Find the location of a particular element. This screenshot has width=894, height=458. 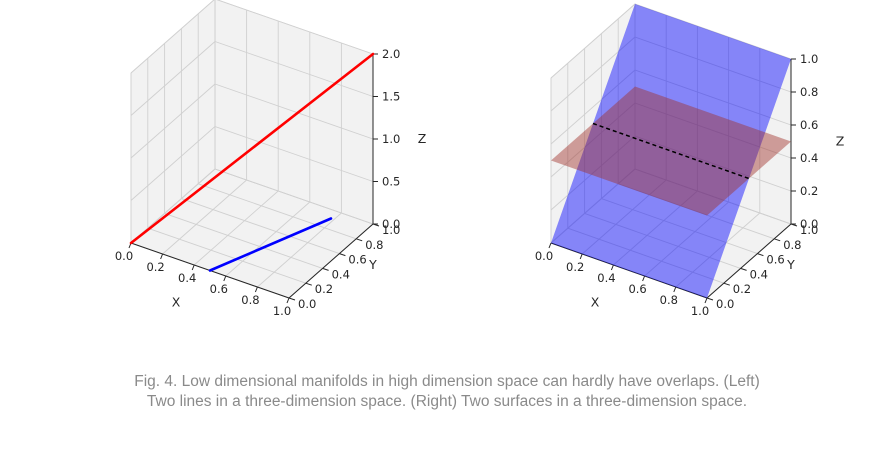

right-y-axis-line is located at coordinates (749, 261).